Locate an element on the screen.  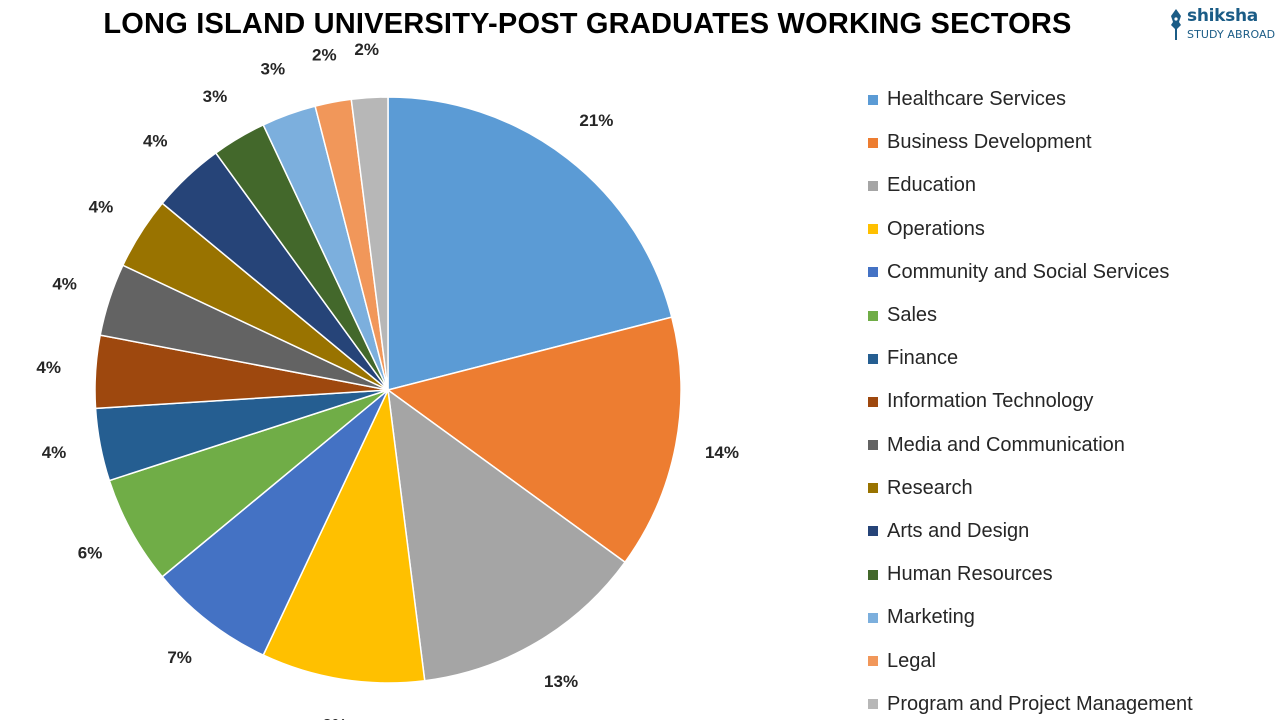
logo-tagline: STUDY ABROAD is located at coordinates (1231, 34).